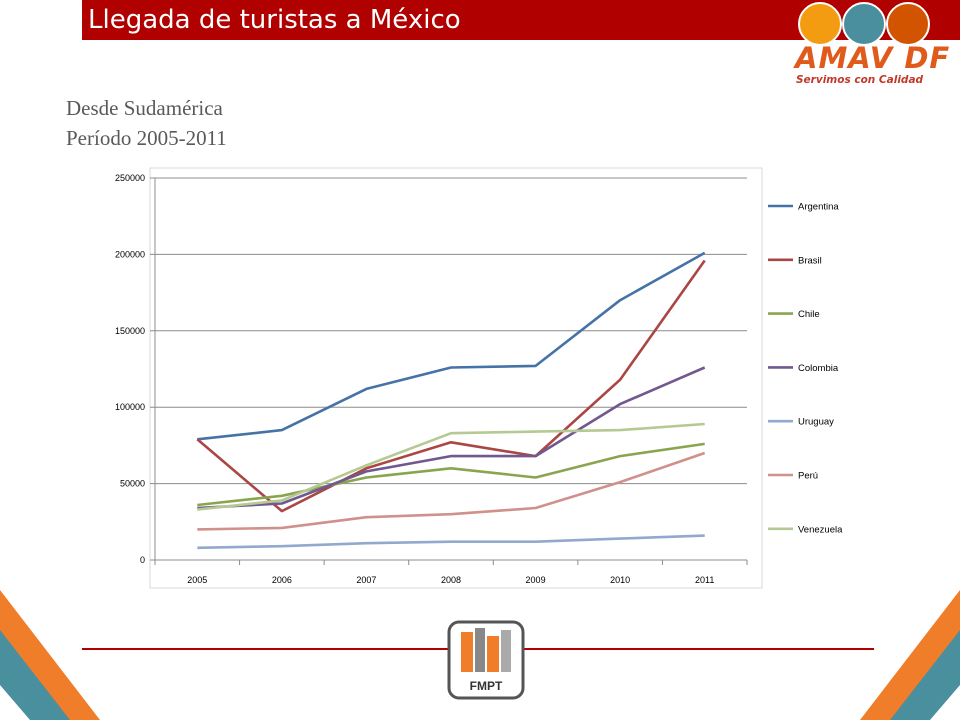 This screenshot has width=960, height=720. I want to click on fmpt-logo: FMPT, so click(486, 660).